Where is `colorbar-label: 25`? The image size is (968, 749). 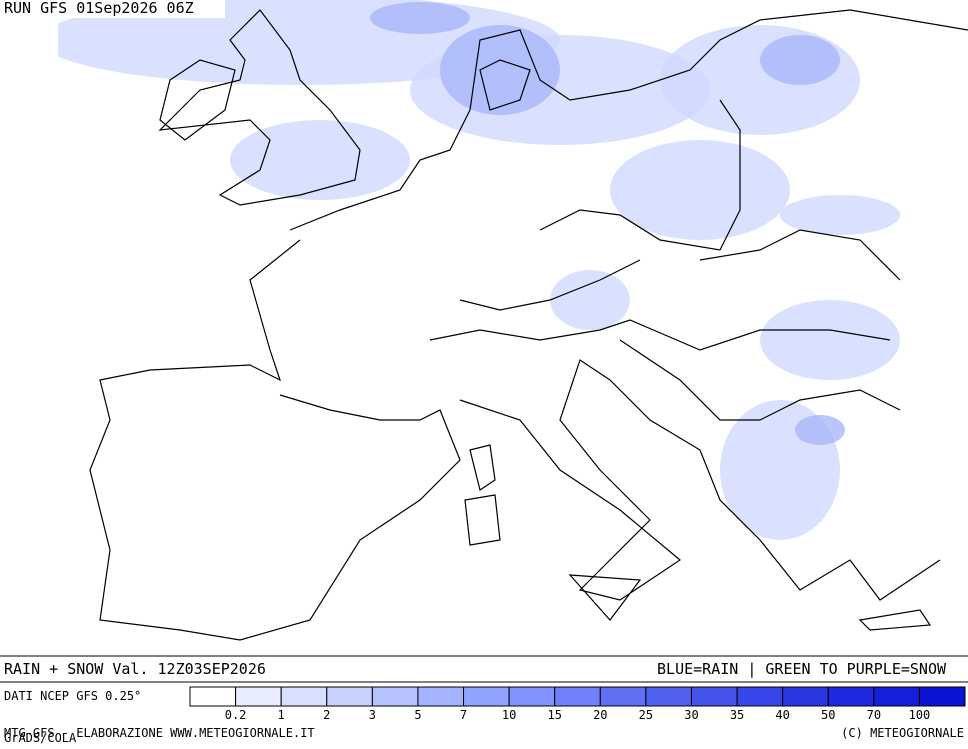
colorbar-label: 25 is located at coordinates (646, 715).